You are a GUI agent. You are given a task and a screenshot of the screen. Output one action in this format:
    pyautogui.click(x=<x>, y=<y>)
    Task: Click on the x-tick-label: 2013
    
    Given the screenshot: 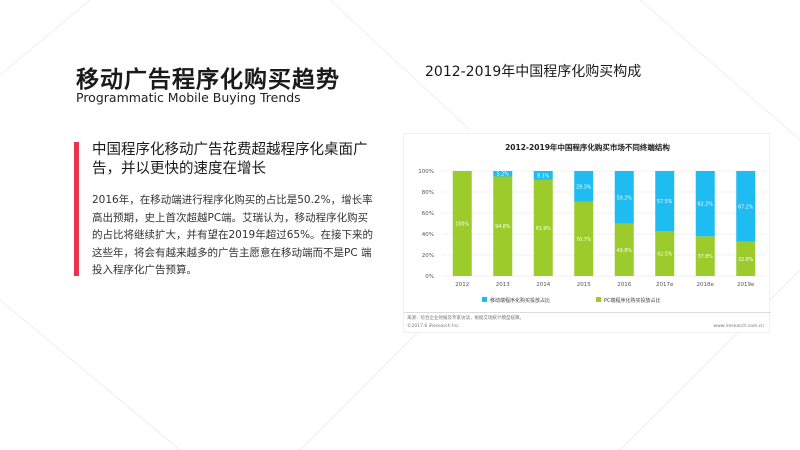 What is the action you would take?
    pyautogui.click(x=503, y=285)
    